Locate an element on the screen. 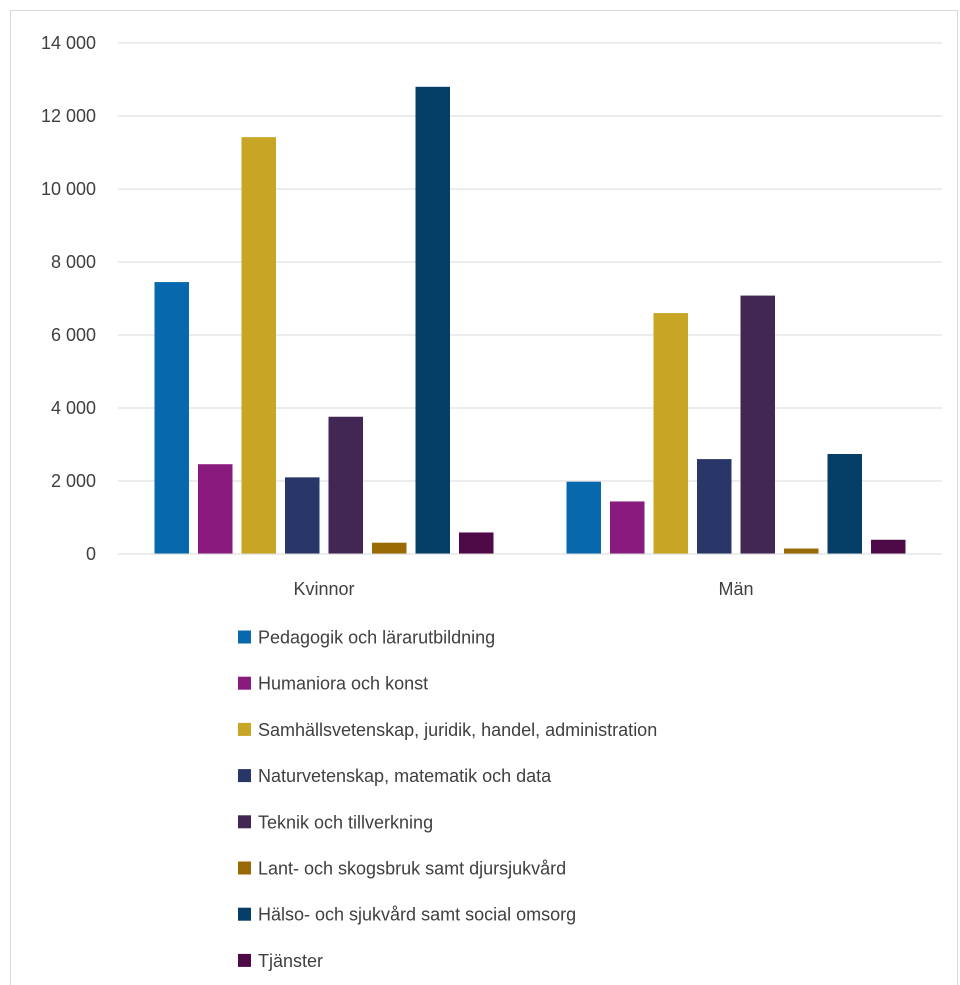  legend-label: Teknik och tillverkning is located at coordinates (345, 822).